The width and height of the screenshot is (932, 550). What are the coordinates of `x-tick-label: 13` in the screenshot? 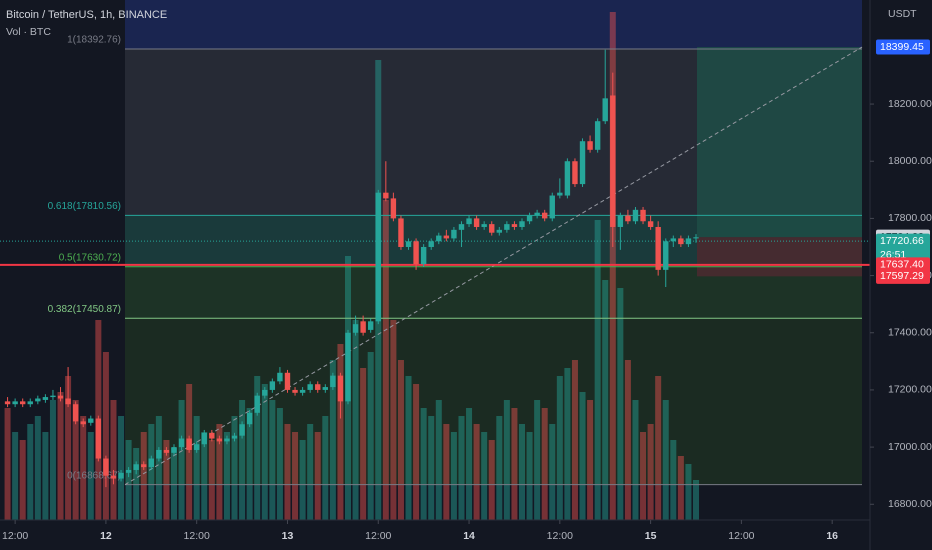 It's located at (288, 536).